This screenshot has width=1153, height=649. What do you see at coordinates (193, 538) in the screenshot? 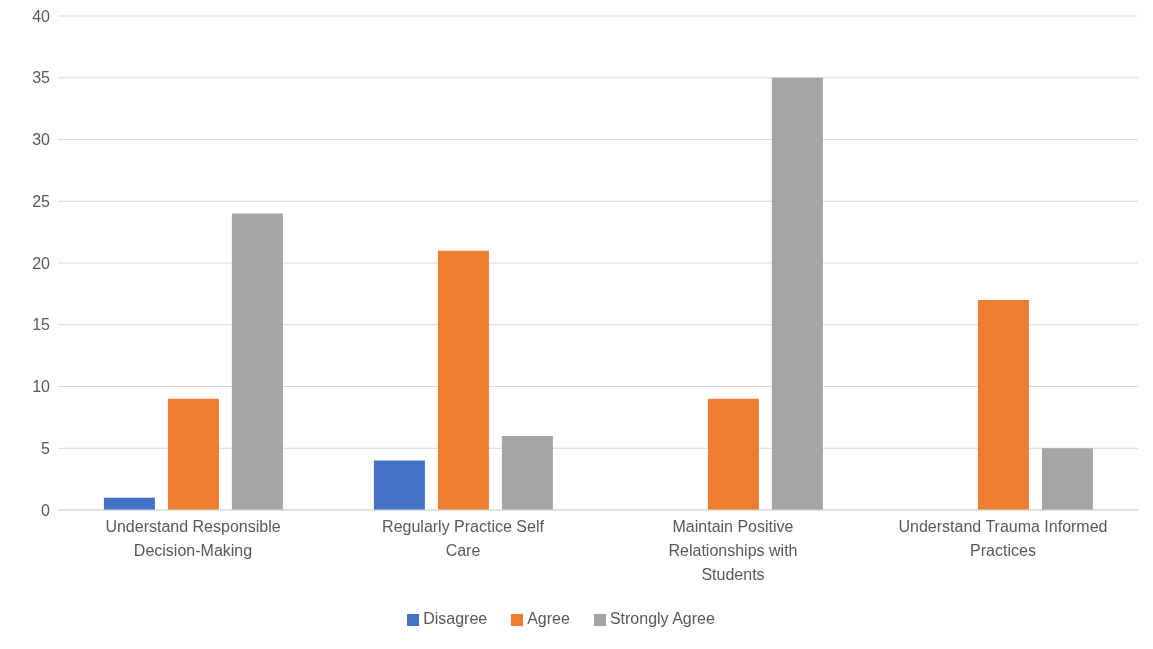
I see `x-tick-label: Understand Responsible Decision-Making` at bounding box center [193, 538].